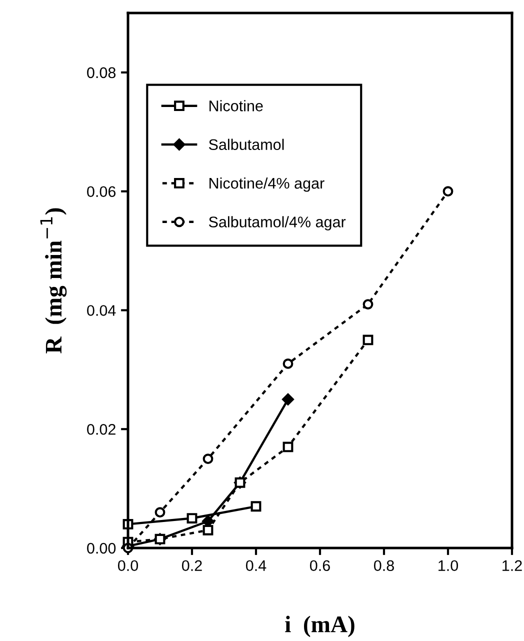 This screenshot has width=524, height=641. Describe the element at coordinates (384, 566) in the screenshot. I see `x-tick-label: 0.8` at that location.